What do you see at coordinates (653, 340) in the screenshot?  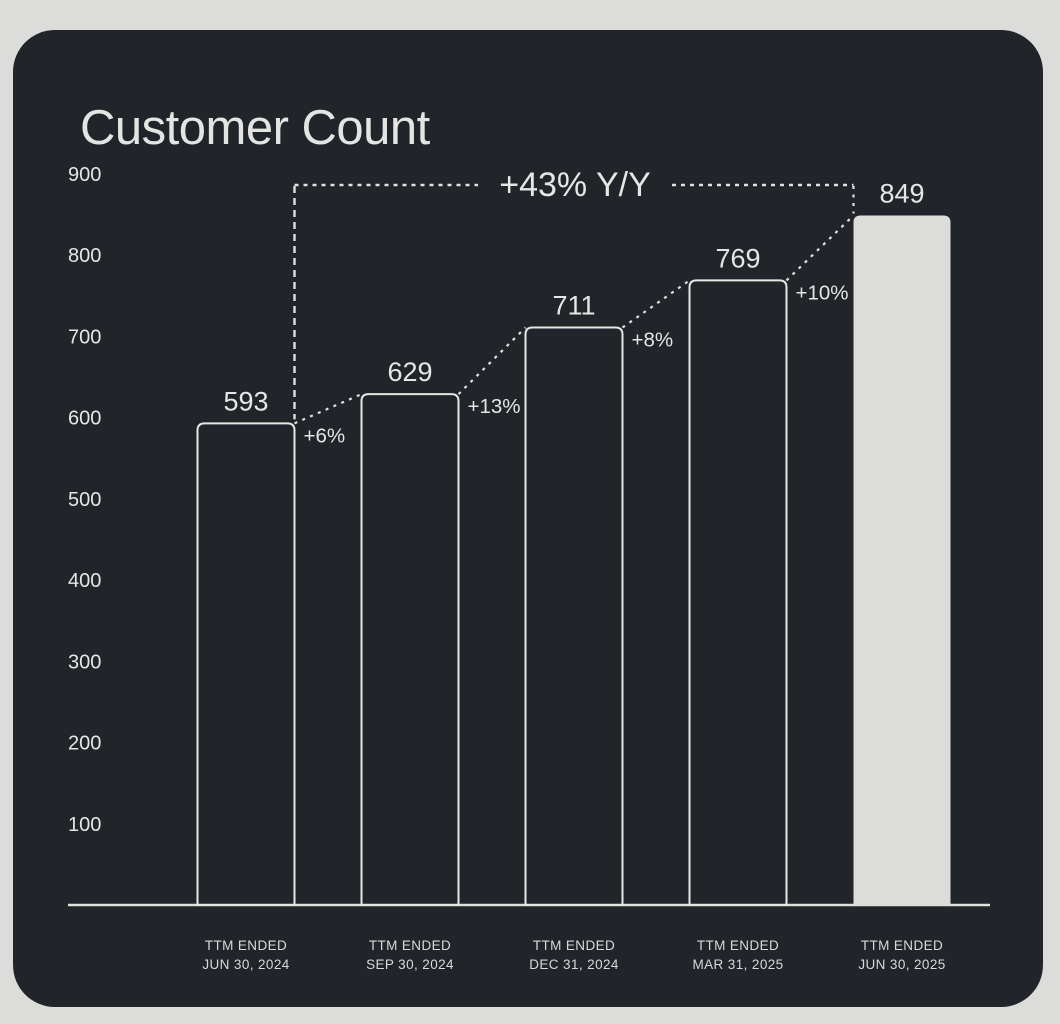 I see `growth-percent-label: +8%` at bounding box center [653, 340].